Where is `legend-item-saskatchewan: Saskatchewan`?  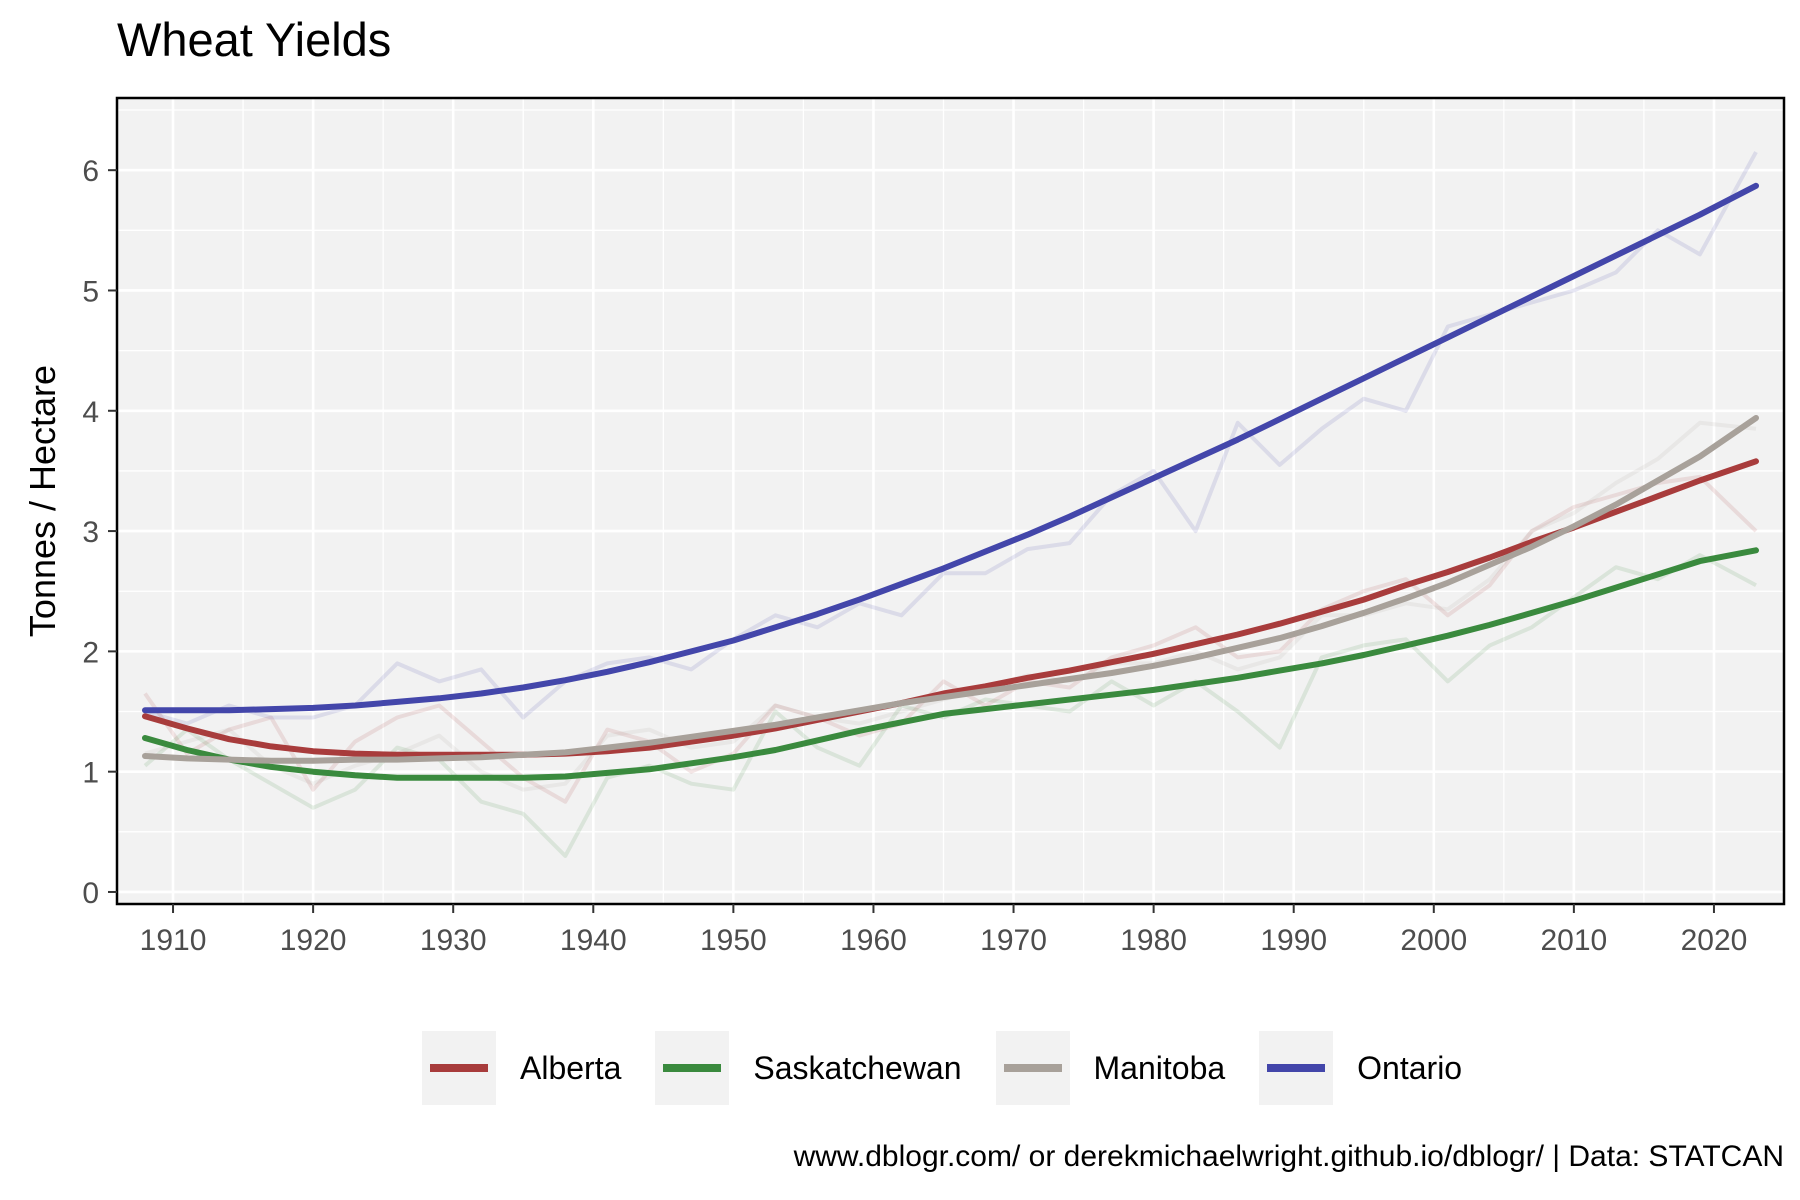
legend-item-saskatchewan: Saskatchewan is located at coordinates (808, 1068).